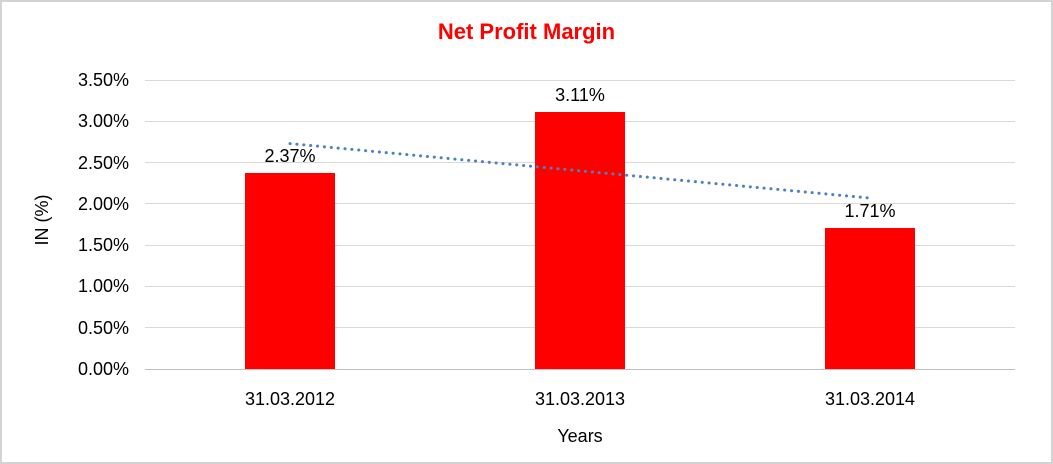 Image resolution: width=1053 pixels, height=464 pixels. Describe the element at coordinates (103, 162) in the screenshot. I see `y-tick-label: 2.50%` at that location.